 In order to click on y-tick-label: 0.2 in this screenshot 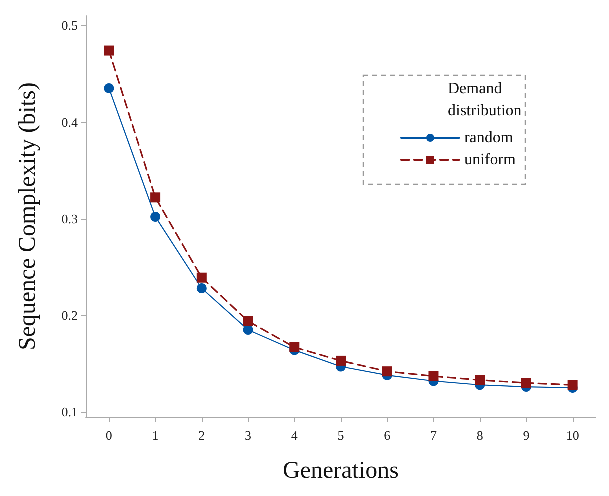, I will do `click(70, 316)`.